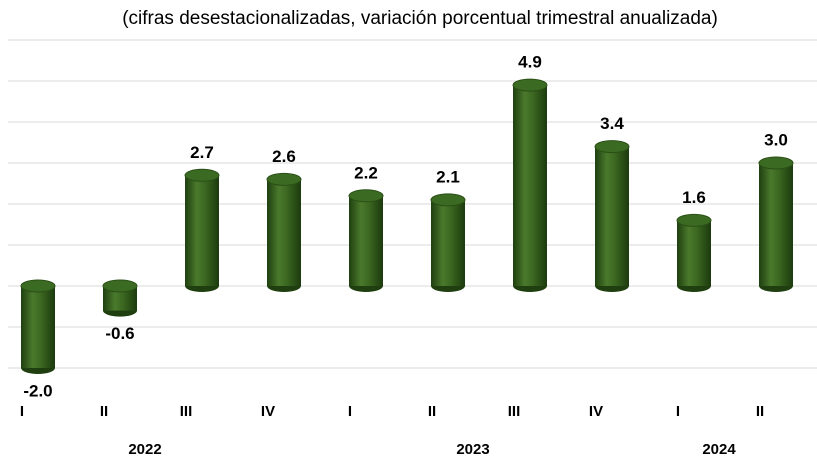 The image size is (817, 458). Describe the element at coordinates (530, 62) in the screenshot. I see `value-label: 4.9` at that location.